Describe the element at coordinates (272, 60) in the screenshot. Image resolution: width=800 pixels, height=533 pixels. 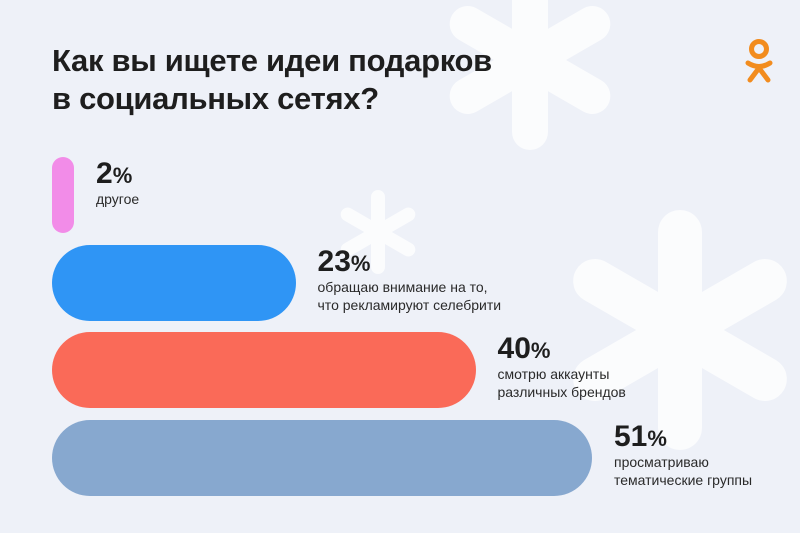
I see `chart-title-line-1: Как вы ищете идеи подарков` at that location.